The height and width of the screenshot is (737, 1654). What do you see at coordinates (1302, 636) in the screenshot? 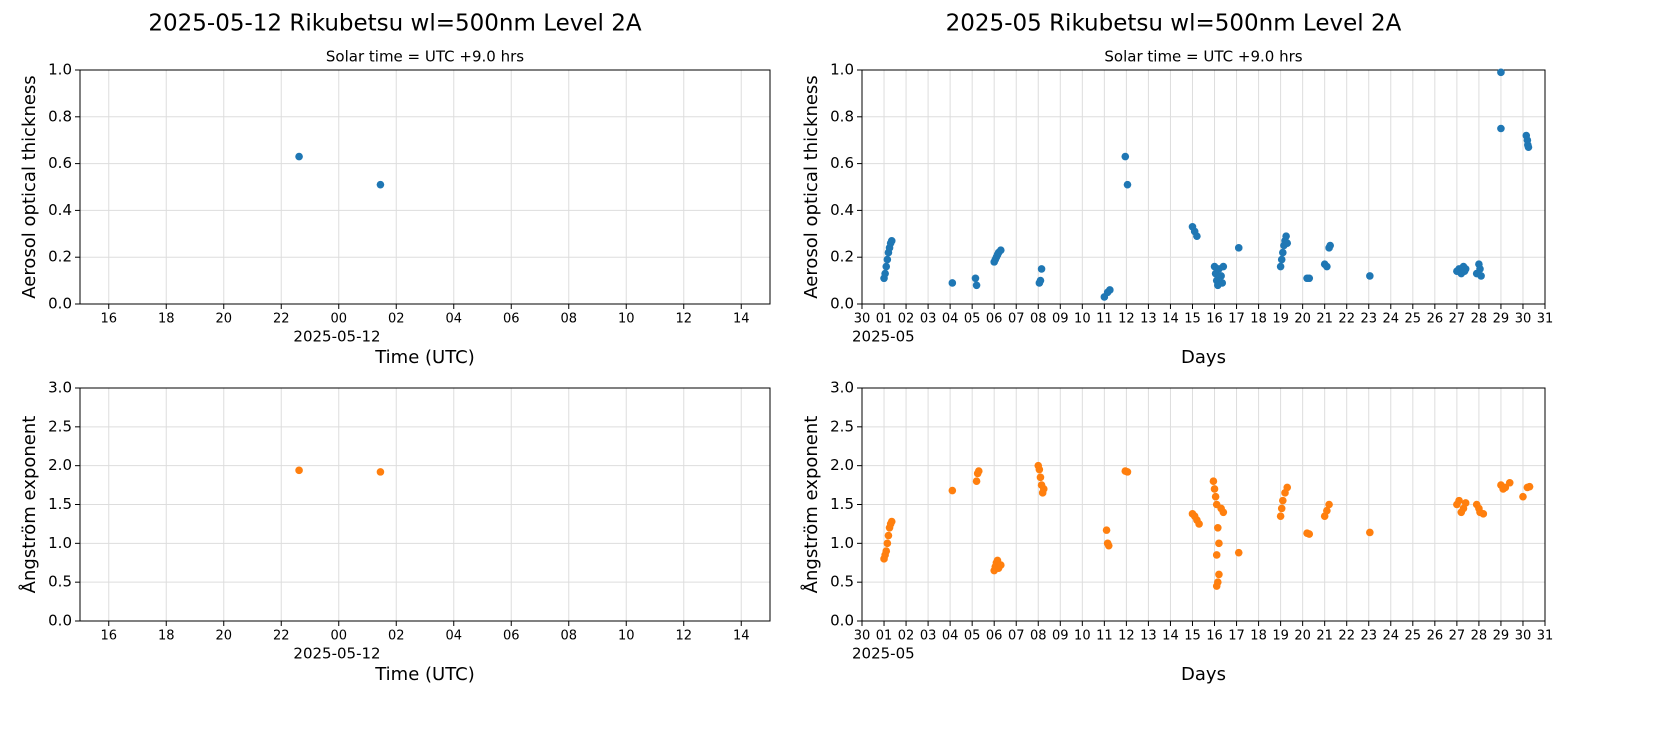
I see `x-tick-label: 20` at bounding box center [1302, 636].